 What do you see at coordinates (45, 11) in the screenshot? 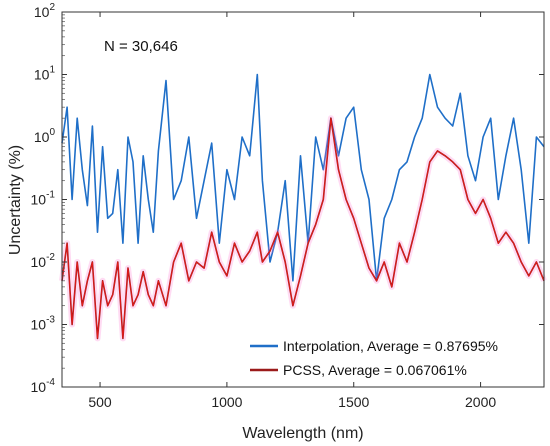
I see `y-tick-label: 10²` at bounding box center [45, 11].